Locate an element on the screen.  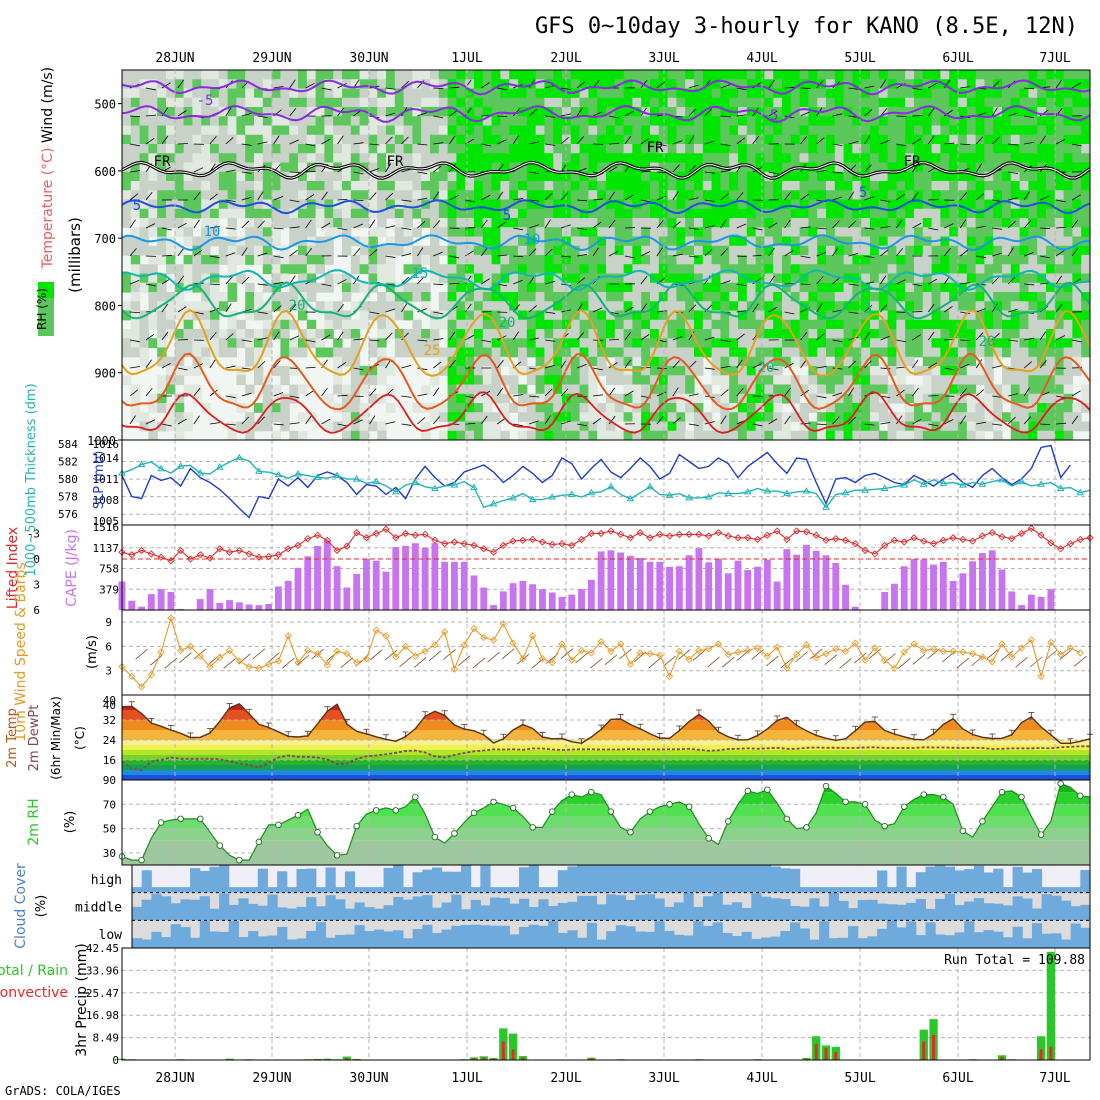
temperature-contour is located at coordinates (606, 342).